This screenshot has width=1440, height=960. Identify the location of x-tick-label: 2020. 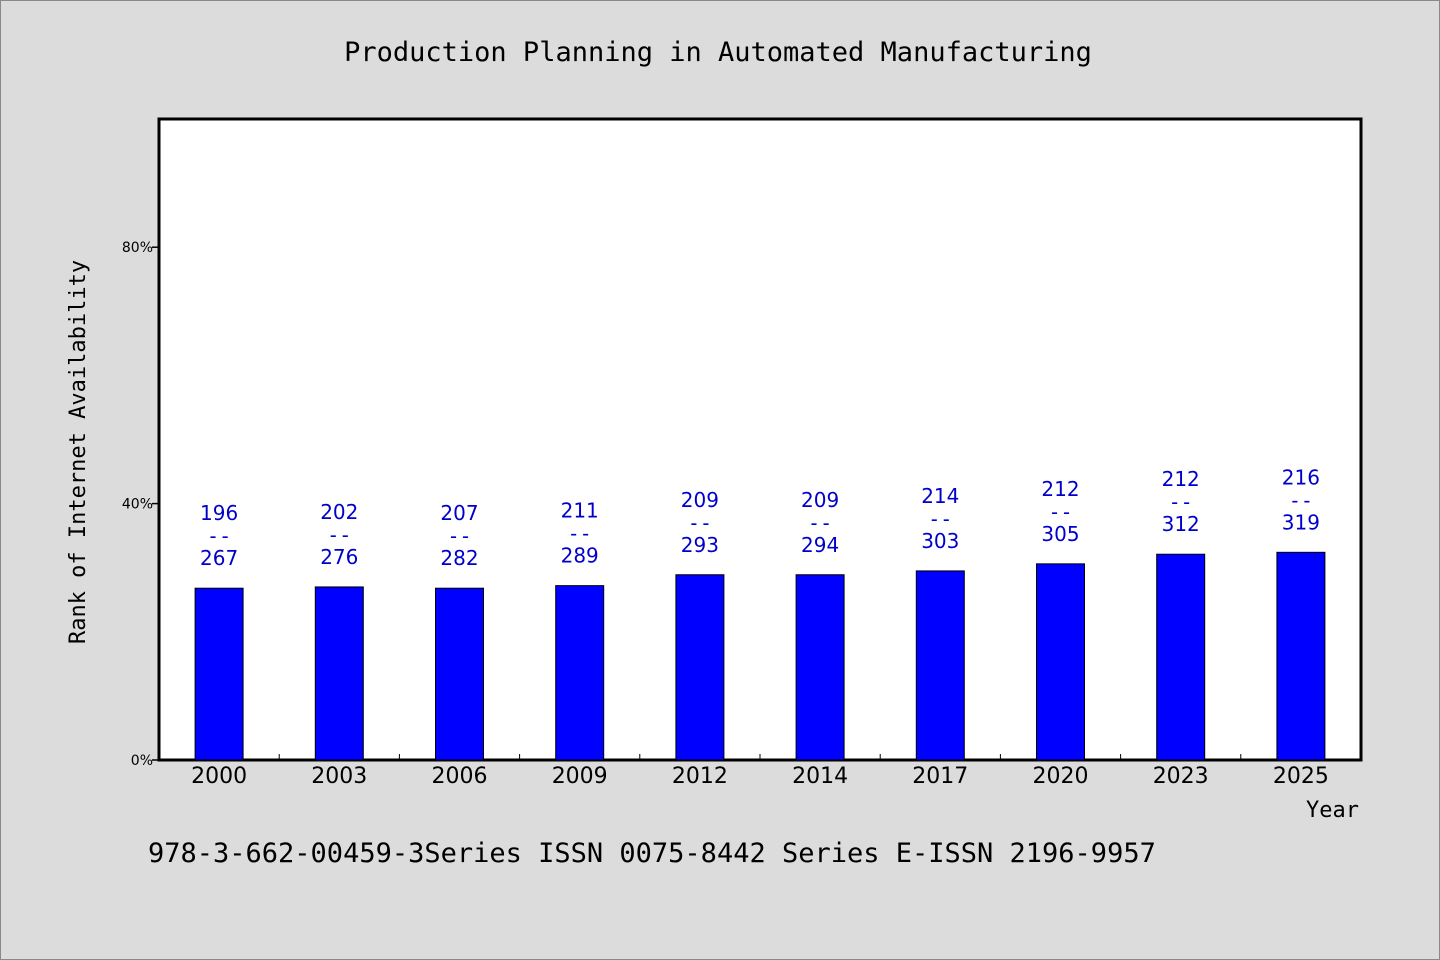
(1061, 776).